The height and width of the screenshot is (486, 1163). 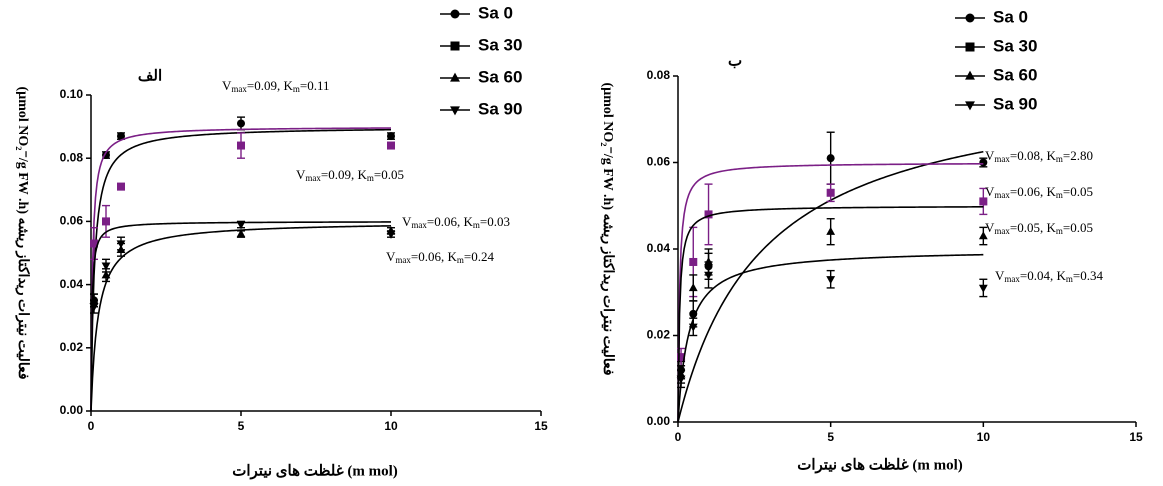 What do you see at coordinates (1078, 155) in the screenshot?
I see `fit-annotation-part: =2.80` at bounding box center [1078, 155].